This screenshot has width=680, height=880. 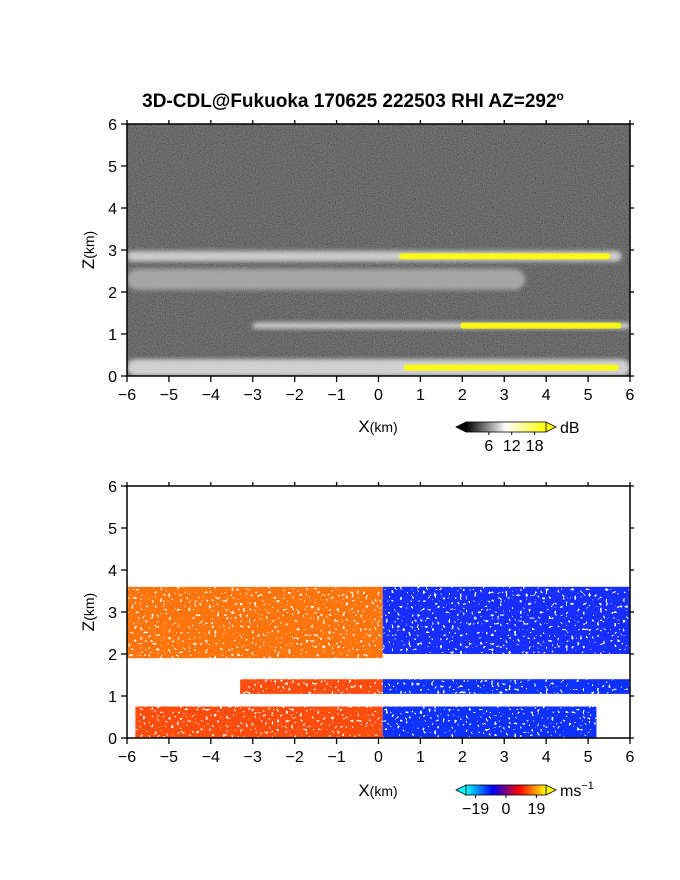 I want to click on colorbar-unit: dB, so click(x=570, y=428).